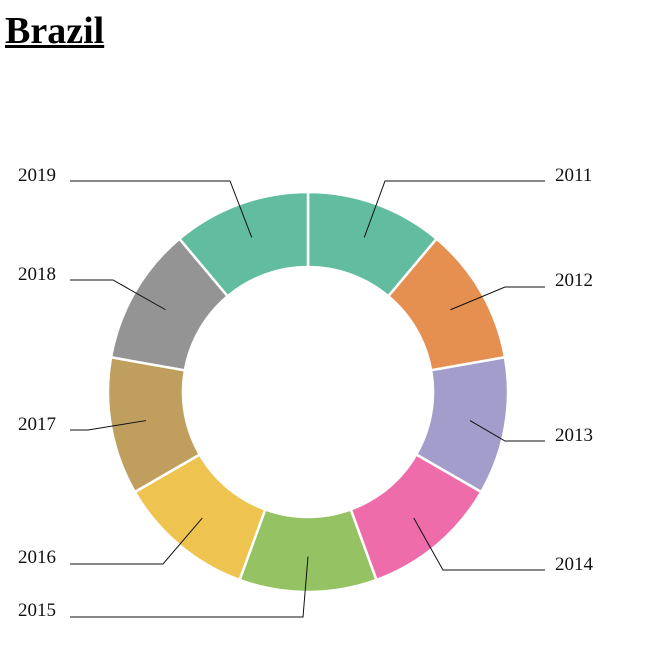 The height and width of the screenshot is (652, 646). What do you see at coordinates (136, 541) in the screenshot?
I see `leader-line-2016` at bounding box center [136, 541].